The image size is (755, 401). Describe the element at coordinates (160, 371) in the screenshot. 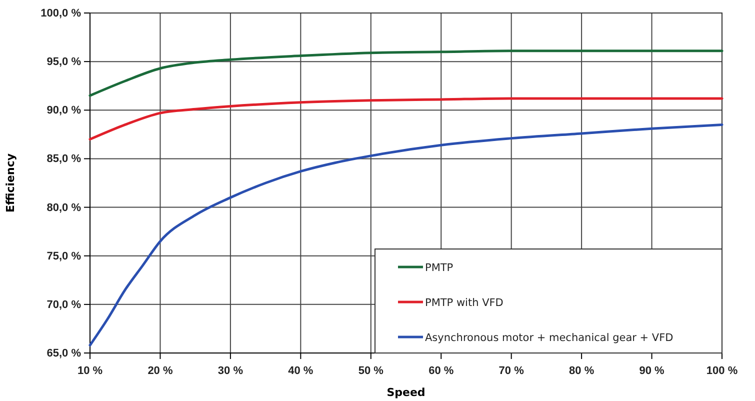

I see `x-tick-label: 20 %` at that location.